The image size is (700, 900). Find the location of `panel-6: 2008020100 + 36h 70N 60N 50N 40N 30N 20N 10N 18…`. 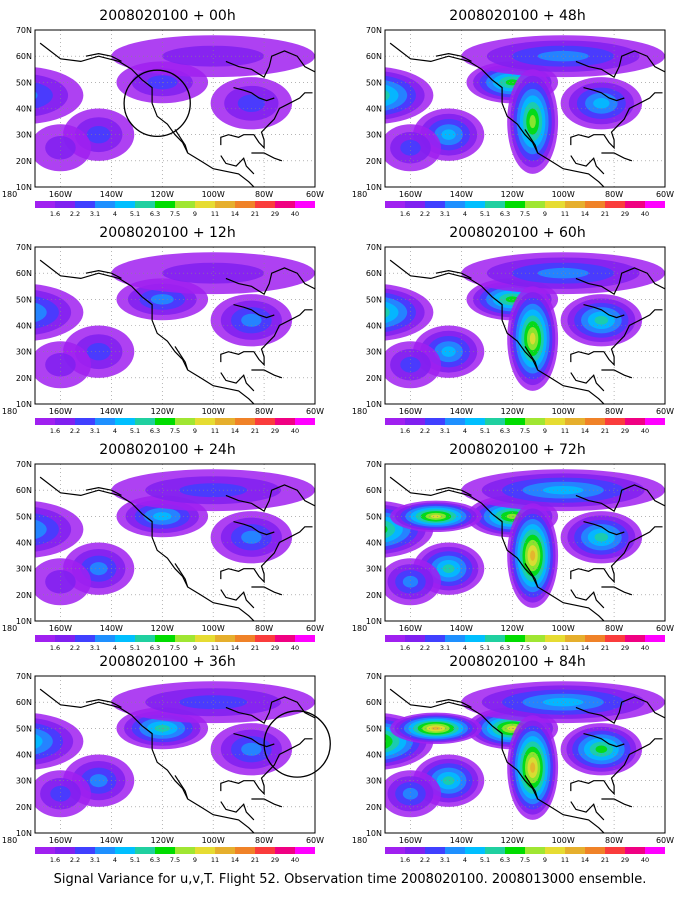

panel-6: 2008020100 + 36h 70N 60N 50N 40N 30N 20N 10N 18… is located at coordinates (167, 762).